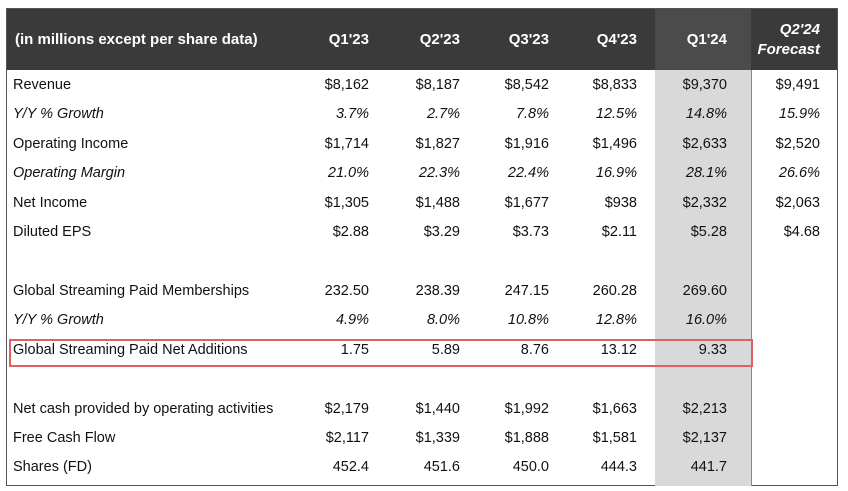  What do you see at coordinates (712, 350) in the screenshot?
I see `cell-value: 9.33` at bounding box center [712, 350].